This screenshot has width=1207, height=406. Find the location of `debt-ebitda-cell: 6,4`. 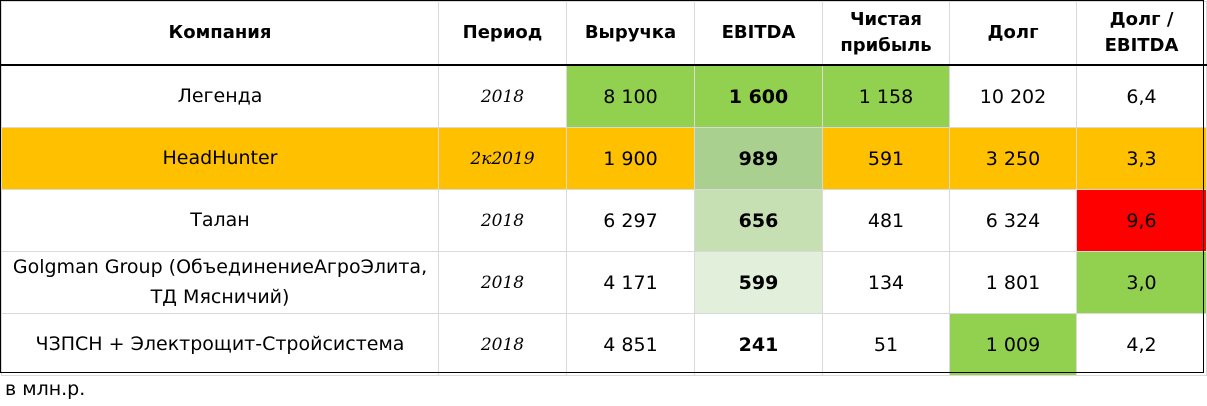

debt-ebitda-cell: 6,4 is located at coordinates (1141, 96).